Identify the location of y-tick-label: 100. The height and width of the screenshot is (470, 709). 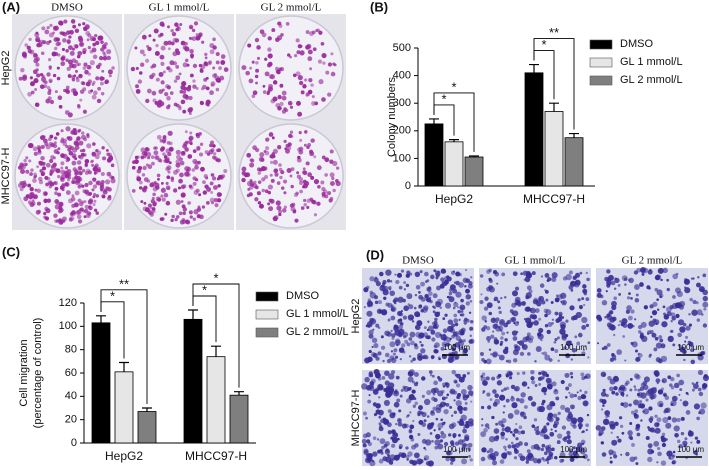
(402, 158).